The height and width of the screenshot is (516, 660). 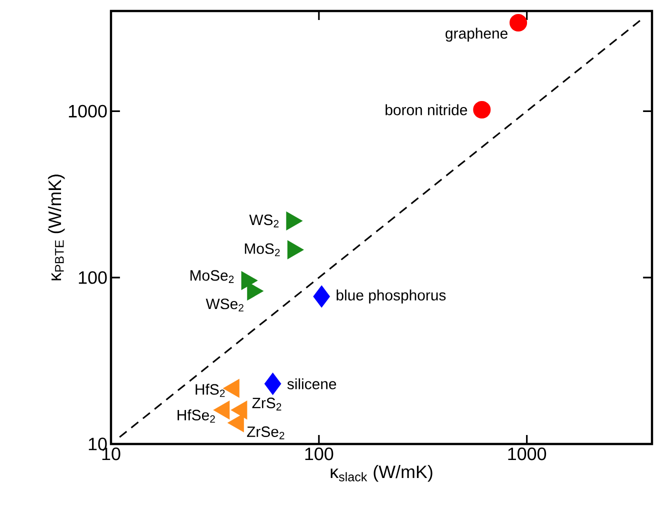 What do you see at coordinates (264, 221) in the screenshot?
I see `annotation: WS$_{2}$` at bounding box center [264, 221].